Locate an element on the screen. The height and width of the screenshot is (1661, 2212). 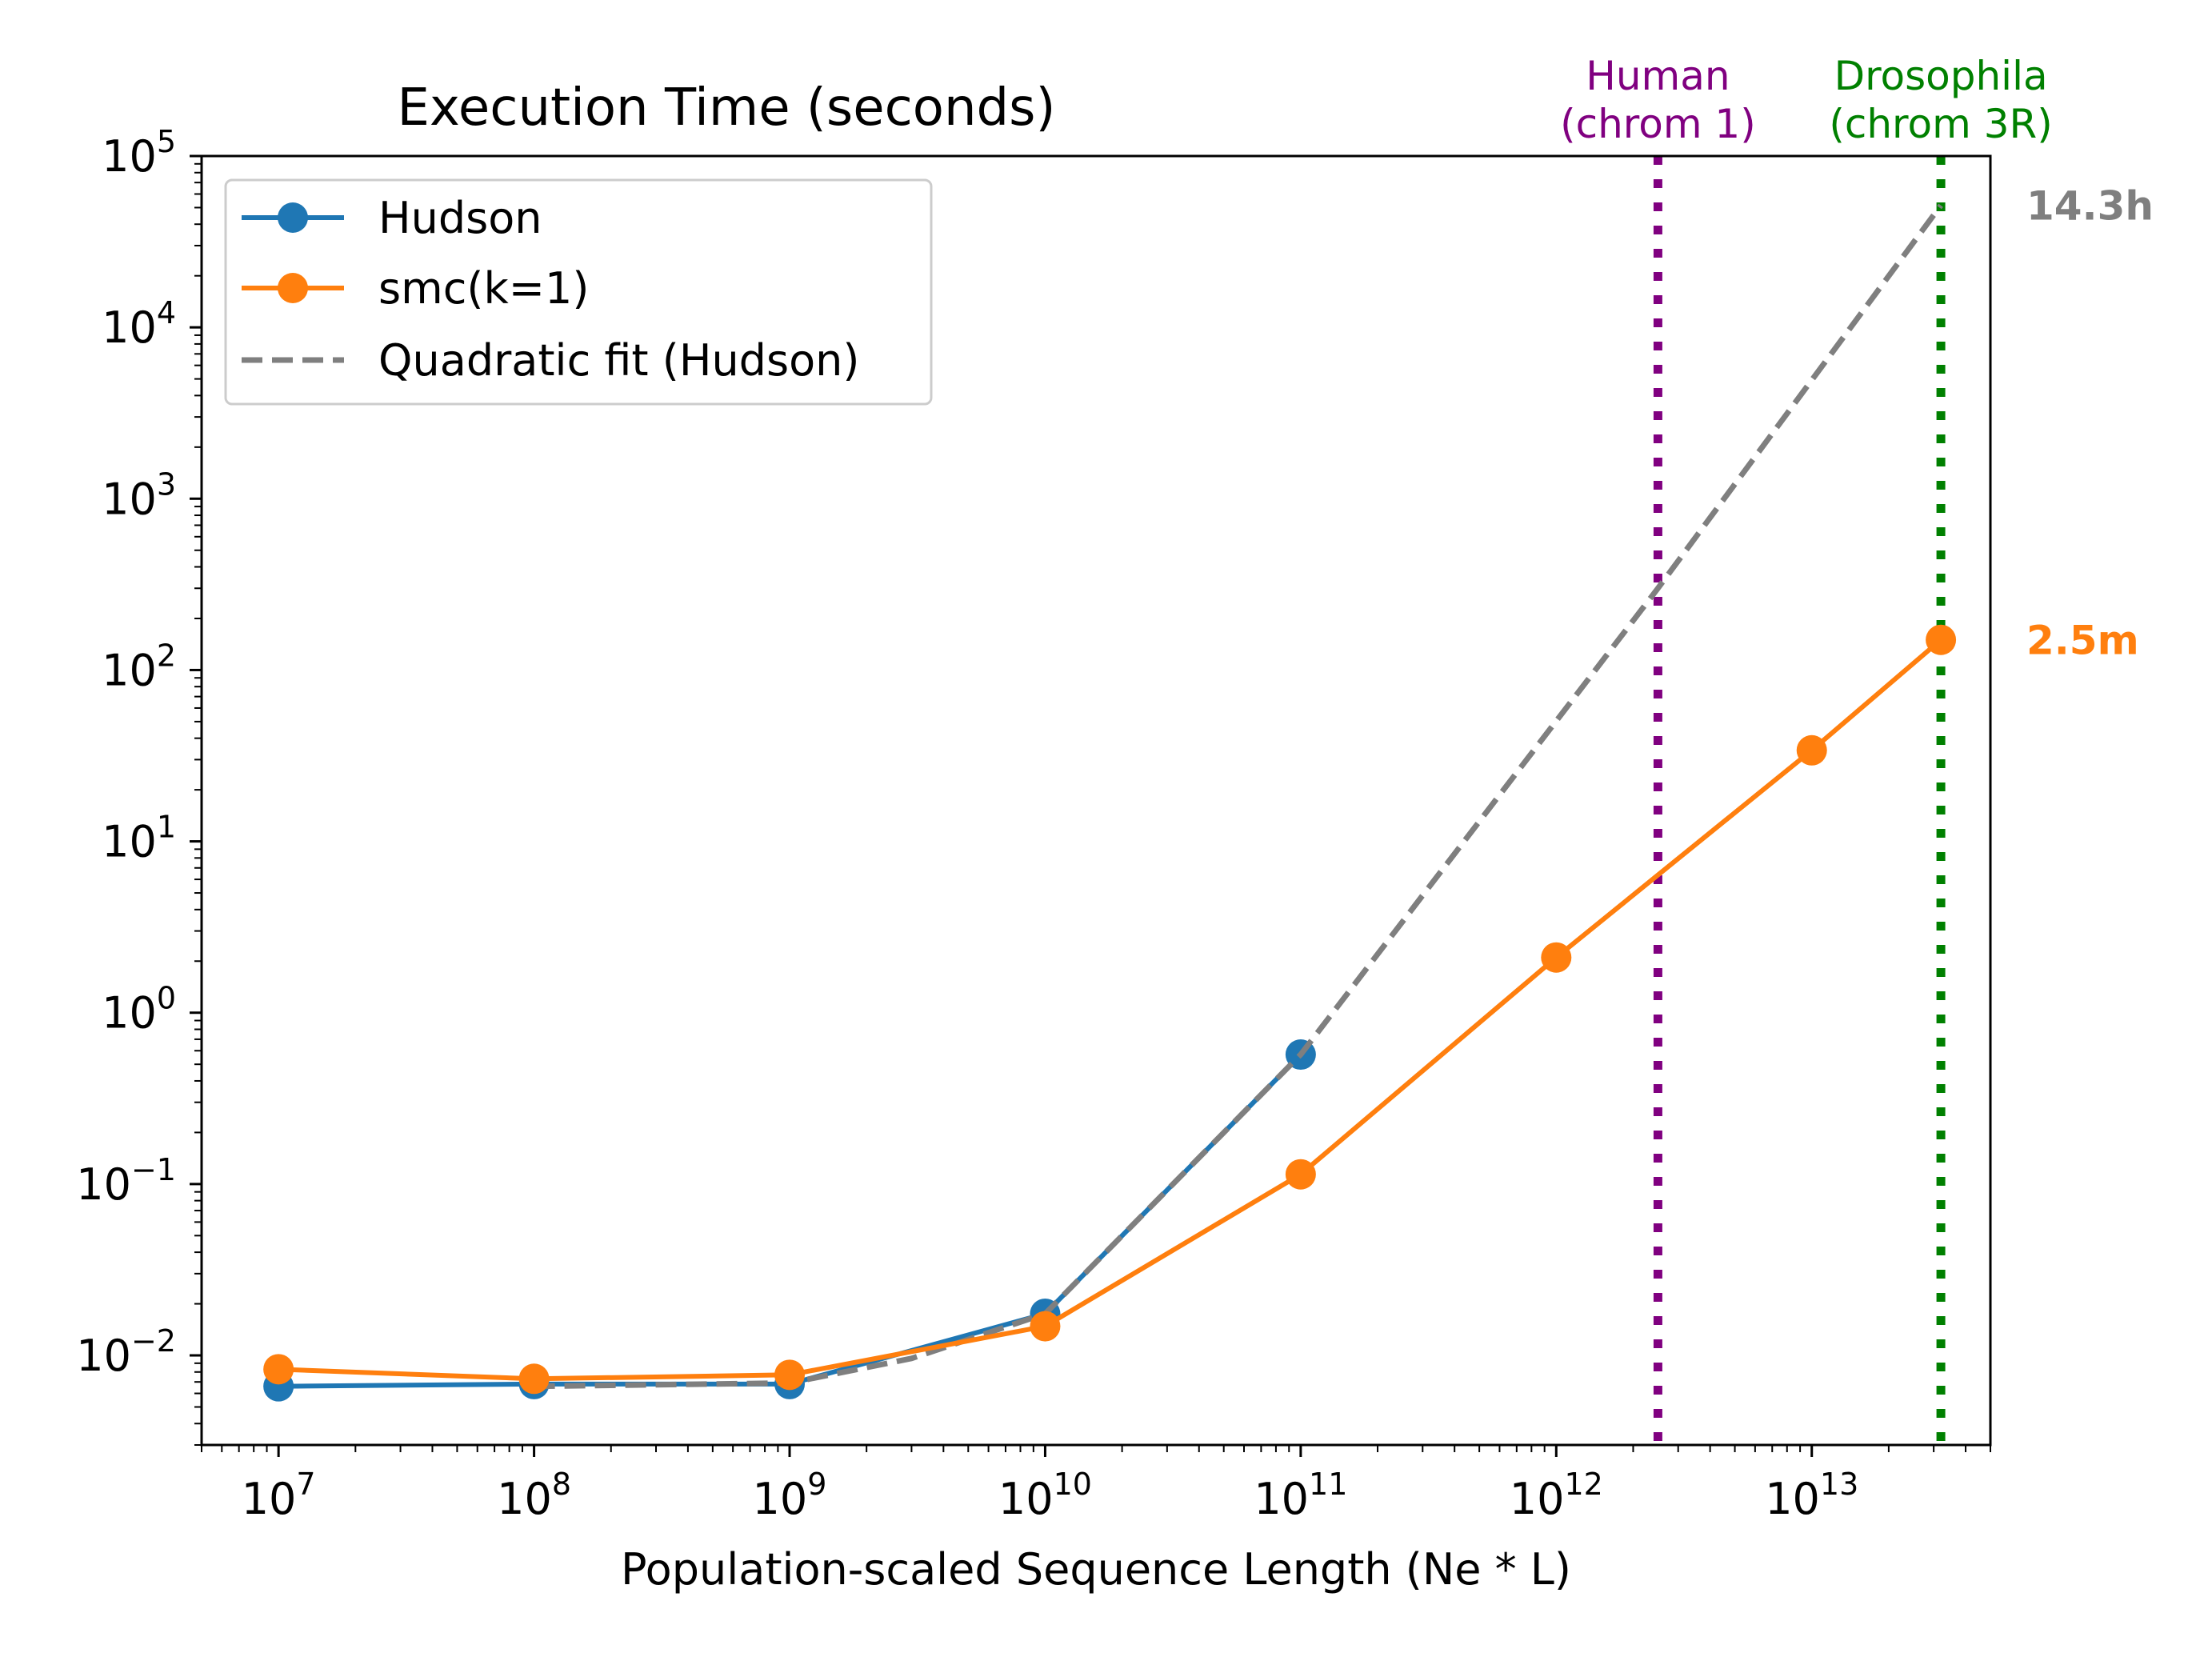
legend: Hudson smc(k=1) Quadratic fit (Hudson) is located at coordinates (578, 292).